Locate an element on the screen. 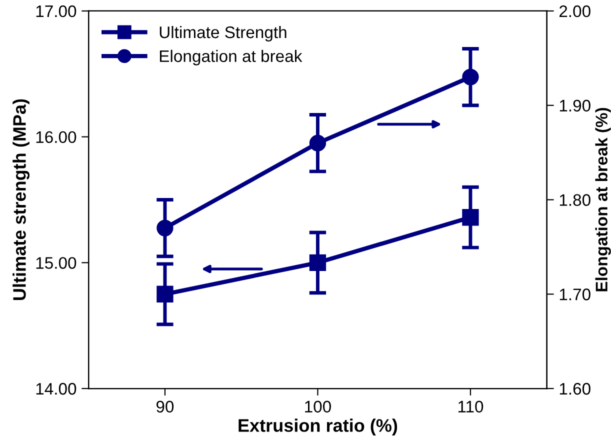 The width and height of the screenshot is (611, 439). y2-tick-label: 1.90 is located at coordinates (575, 106).